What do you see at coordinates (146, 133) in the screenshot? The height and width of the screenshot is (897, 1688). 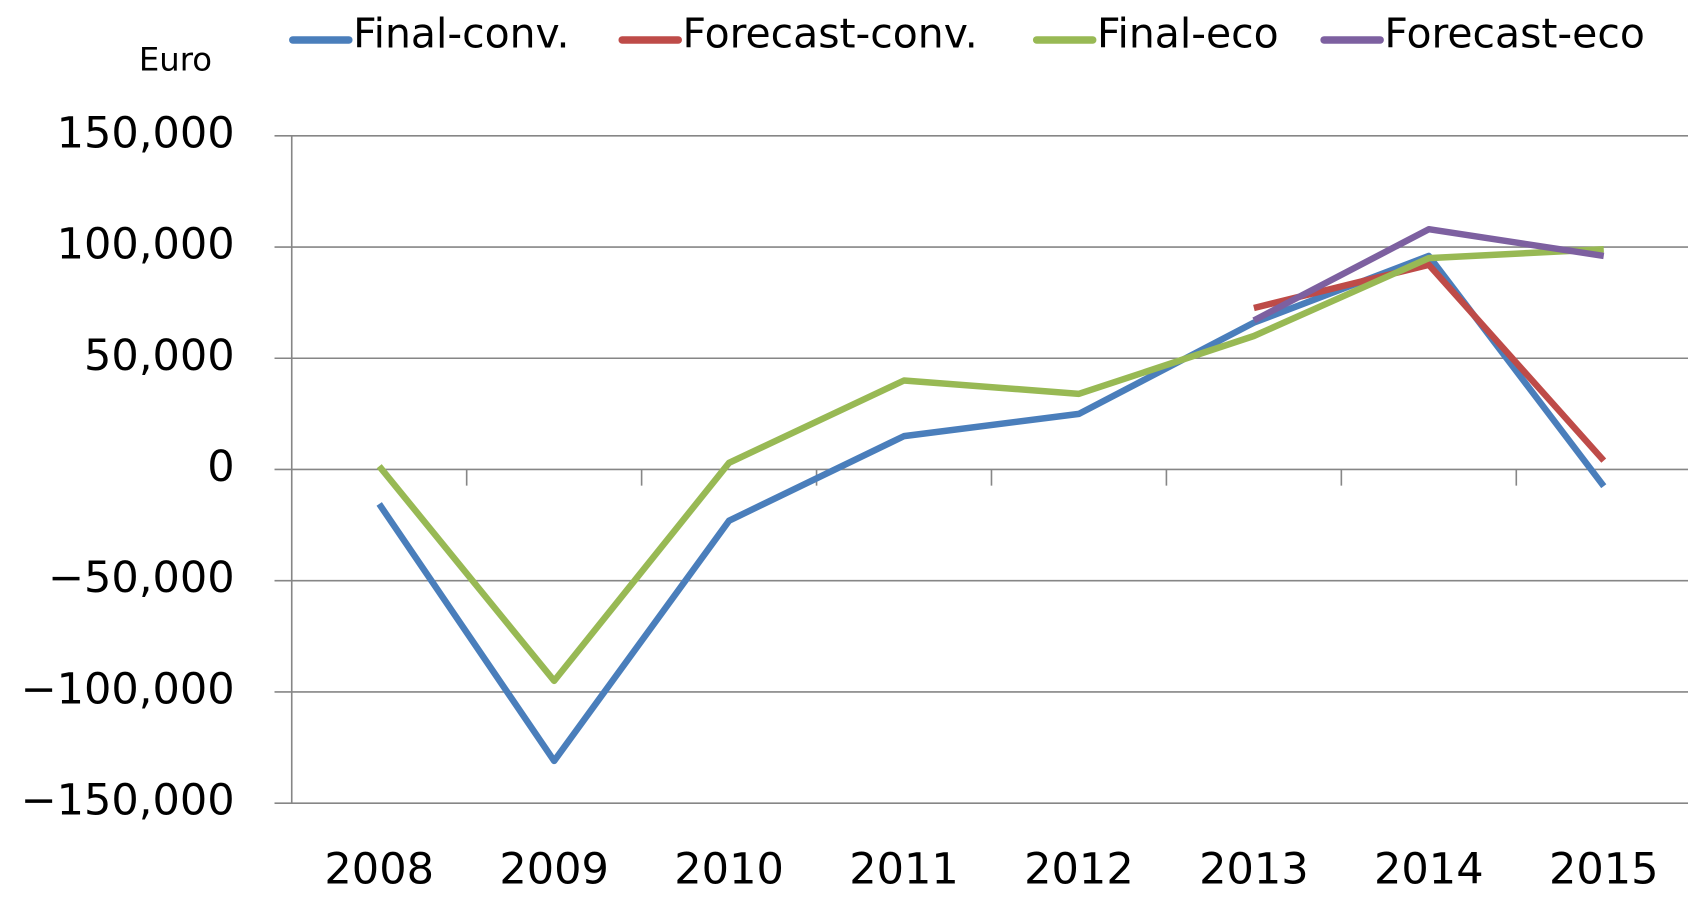 I see `y-tick-label: 150,000` at bounding box center [146, 133].